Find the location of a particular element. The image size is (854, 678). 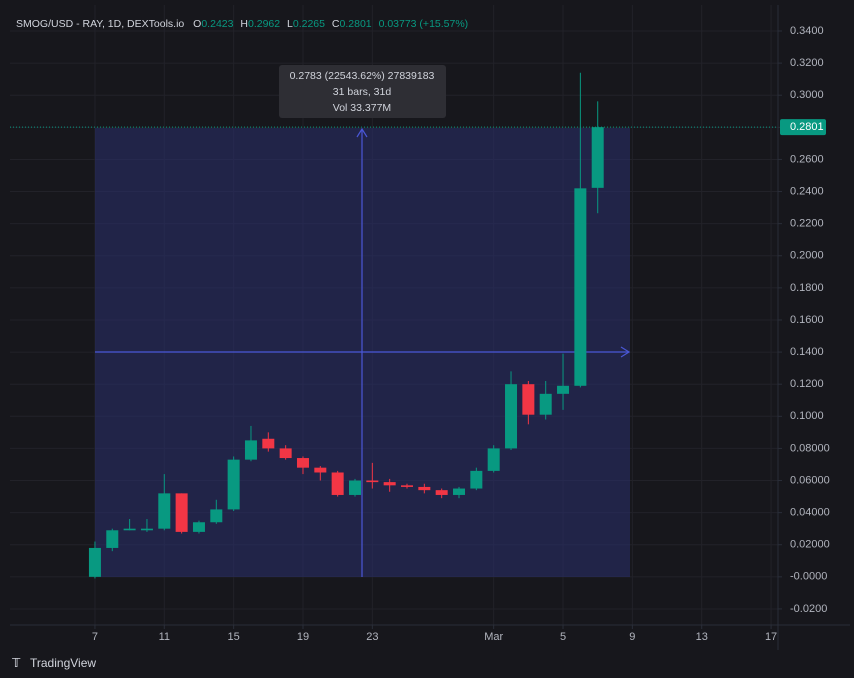

ohlc-value: 0.2423 is located at coordinates (217, 24).